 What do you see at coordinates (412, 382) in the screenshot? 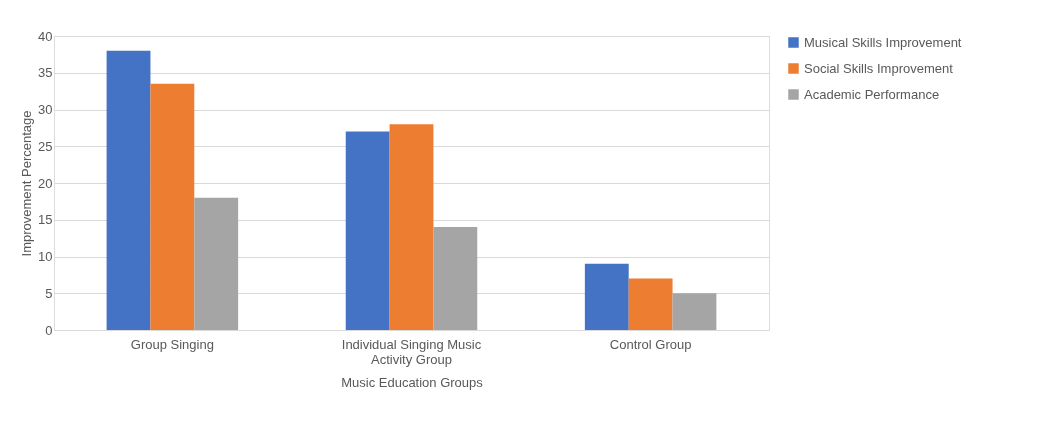
I see `x-axis-title: Music Education Groups` at bounding box center [412, 382].